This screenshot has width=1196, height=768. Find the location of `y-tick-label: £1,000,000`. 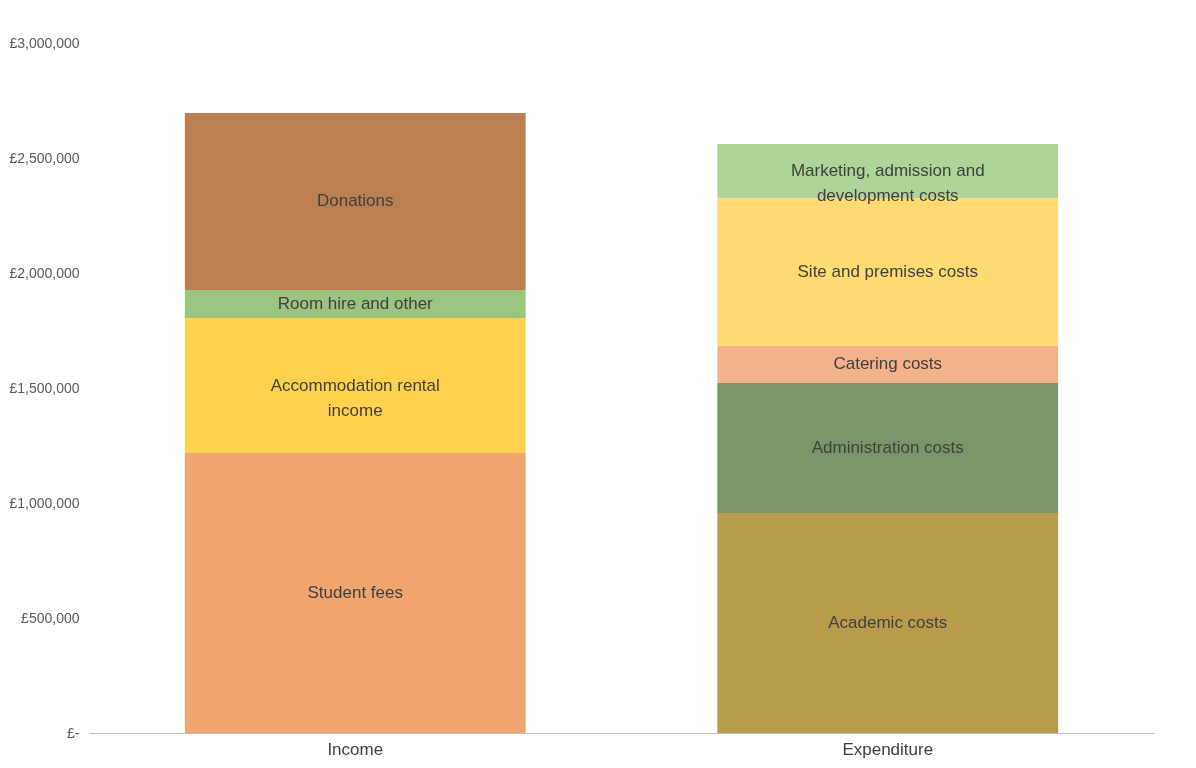

y-tick-label: £1,000,000 is located at coordinates (44, 502).